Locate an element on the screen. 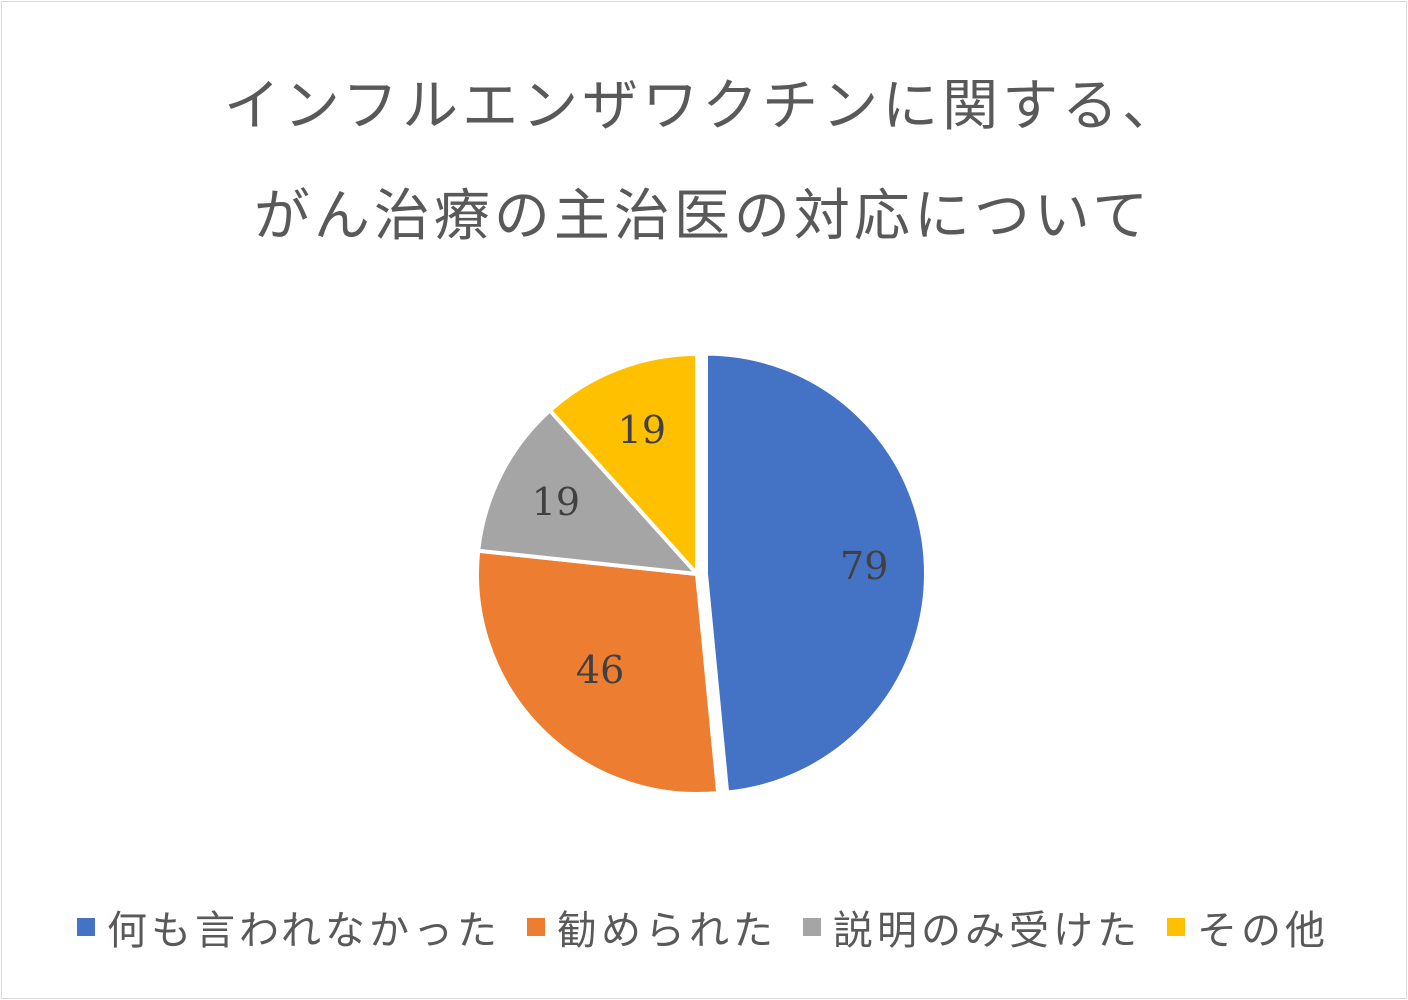 The width and height of the screenshot is (1408, 1000). legend-label-nothing-said: 何も言われなかった is located at coordinates (304, 931).